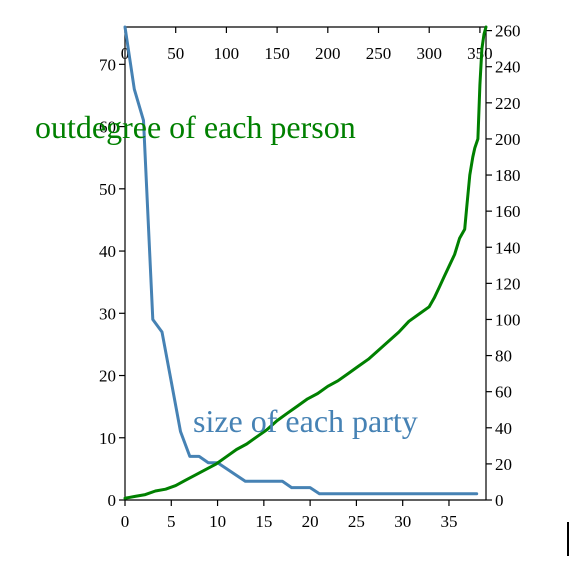 Image resolution: width=571 pixels, height=562 pixels. What do you see at coordinates (448, 521) in the screenshot?
I see `bottom-axis-tick-label: 35` at bounding box center [448, 521].